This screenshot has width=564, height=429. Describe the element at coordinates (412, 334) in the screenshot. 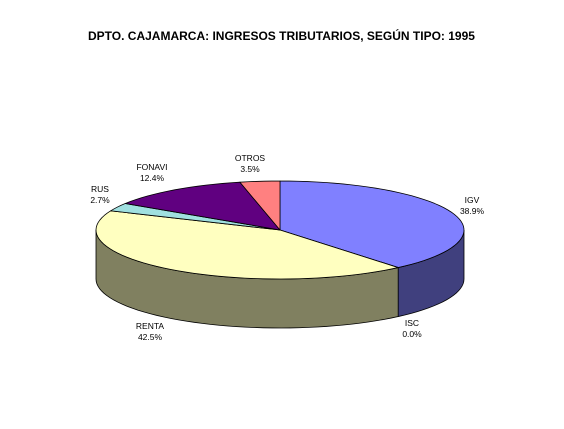

I see `slice-percent-isc: 0.0%` at that location.